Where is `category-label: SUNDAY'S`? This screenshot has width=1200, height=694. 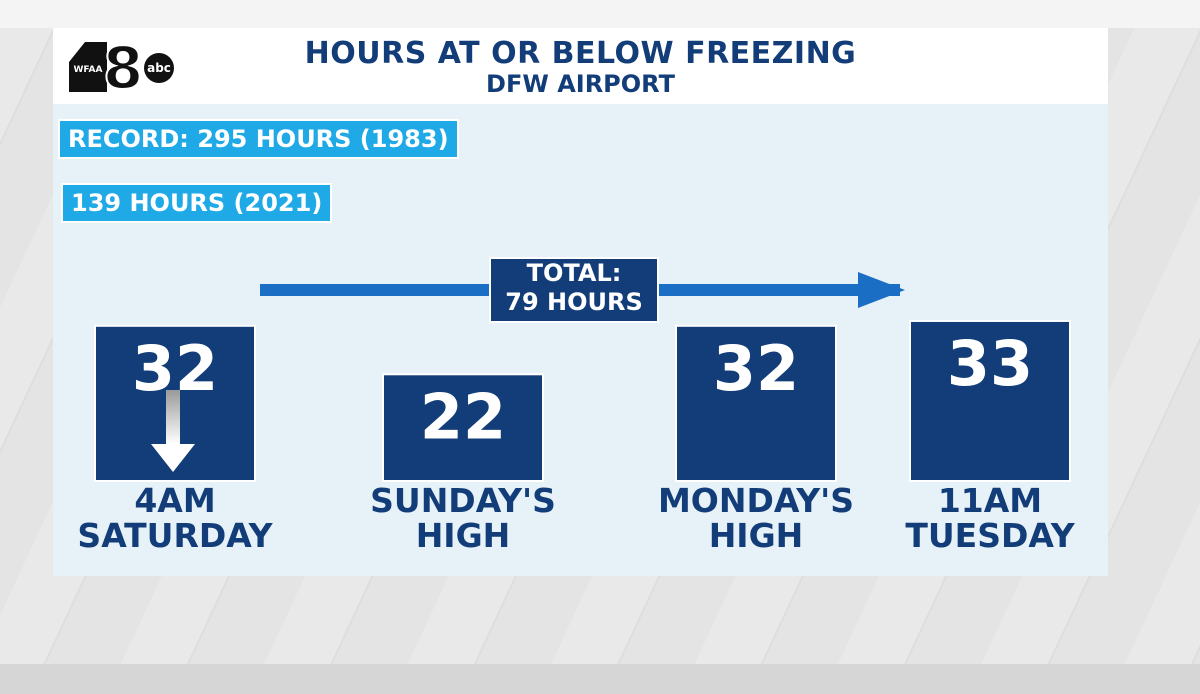
category-label: SUNDAY'S is located at coordinates (463, 500).